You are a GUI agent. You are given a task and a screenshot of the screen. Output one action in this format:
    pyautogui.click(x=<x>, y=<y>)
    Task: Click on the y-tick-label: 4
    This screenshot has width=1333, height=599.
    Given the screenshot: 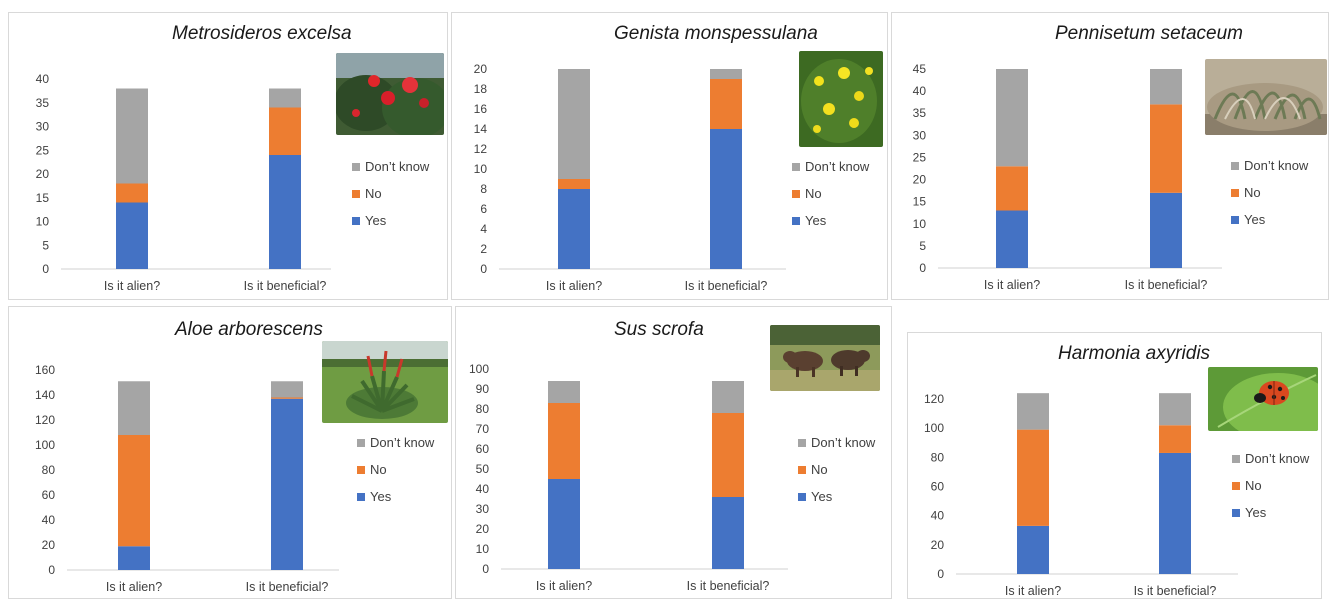 What is the action you would take?
    pyautogui.click(x=483, y=229)
    